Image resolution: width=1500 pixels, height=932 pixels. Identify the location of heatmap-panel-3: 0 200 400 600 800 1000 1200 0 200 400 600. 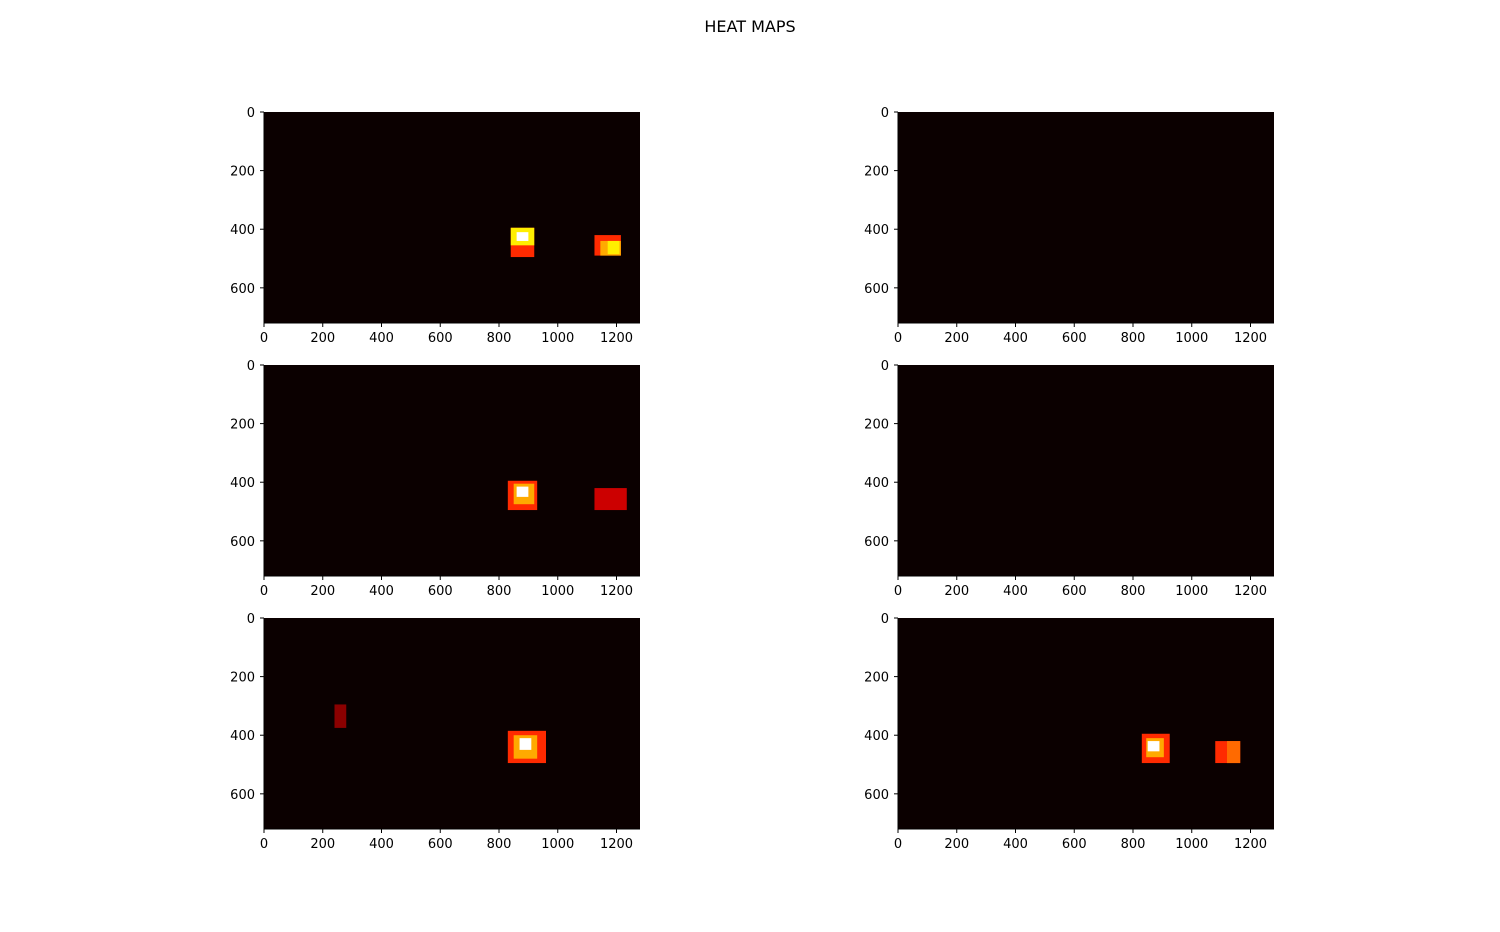
(435, 479).